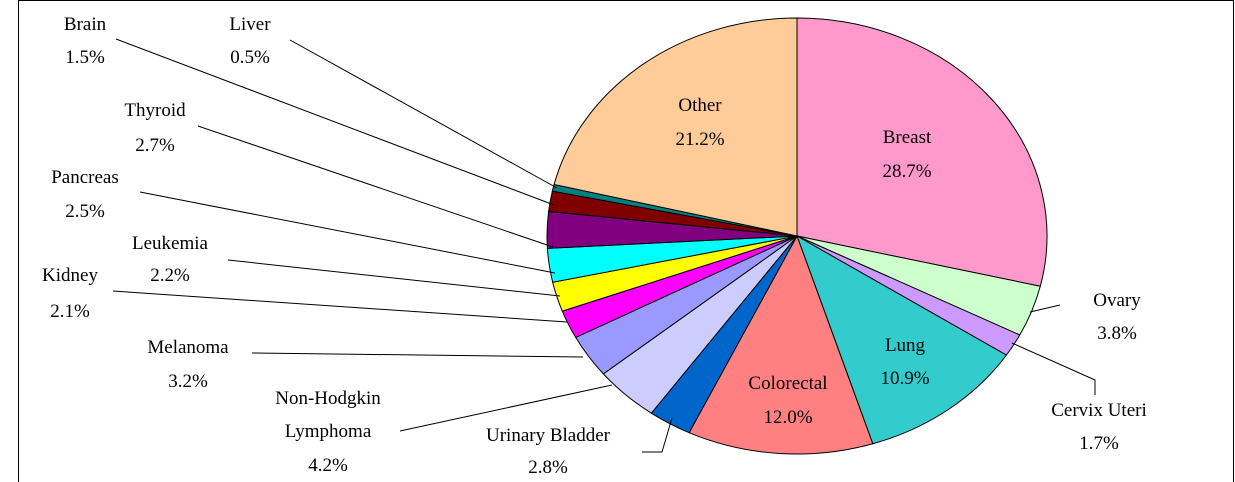 The height and width of the screenshot is (482, 1235). What do you see at coordinates (905, 345) in the screenshot?
I see `slice-label: Lung` at bounding box center [905, 345].